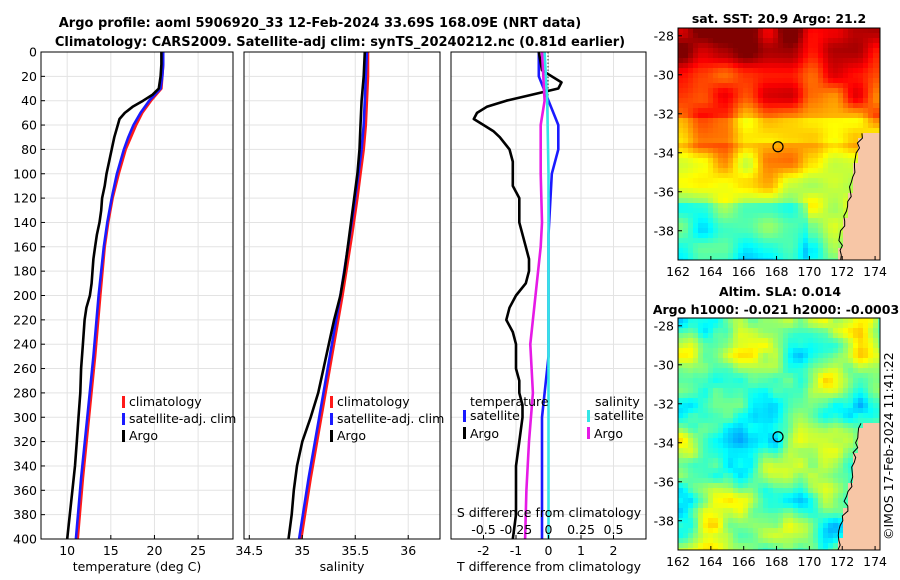 This screenshot has width=900, height=580. What do you see at coordinates (373, 401) in the screenshot?
I see `legend-label-climatology: climatology` at bounding box center [373, 401].